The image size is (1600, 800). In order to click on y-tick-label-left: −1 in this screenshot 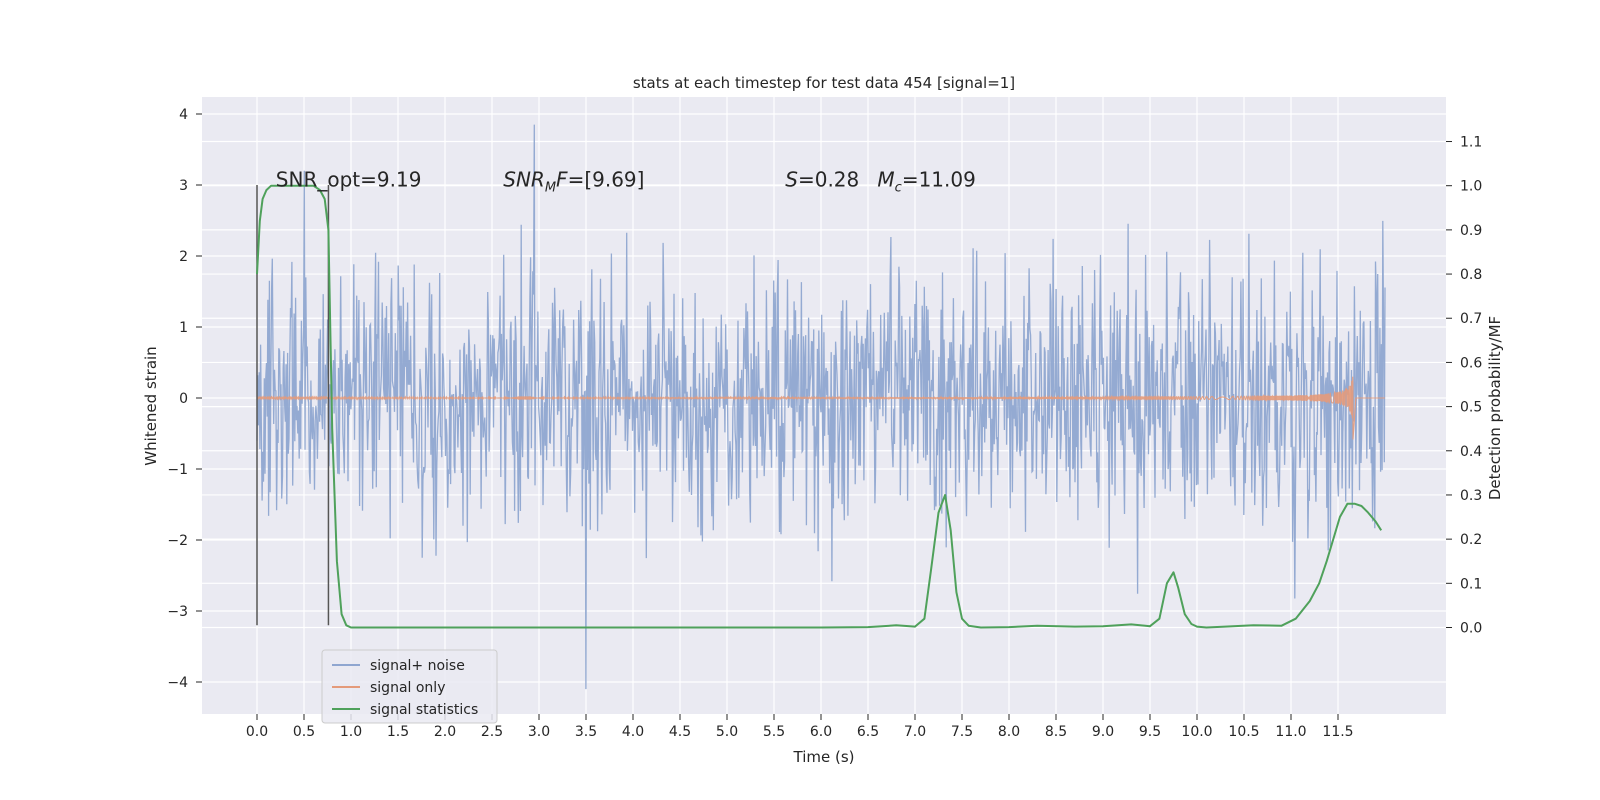, I will do `click(177, 470)`.